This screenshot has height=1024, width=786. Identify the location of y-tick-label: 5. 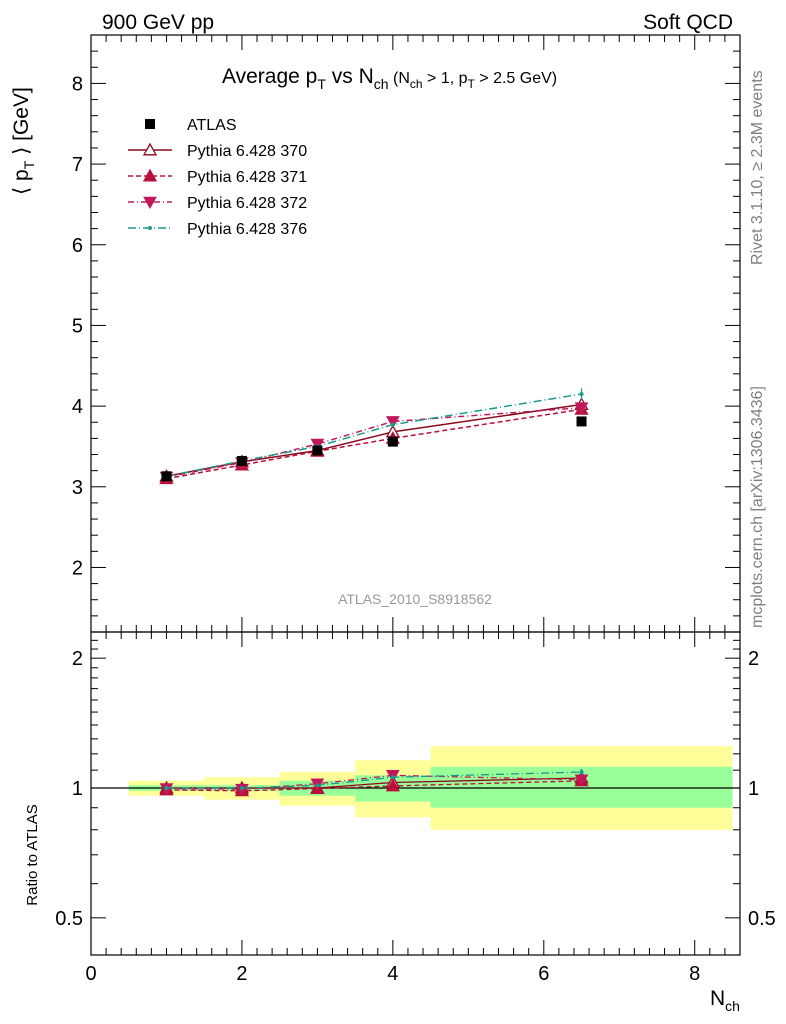
(77, 326).